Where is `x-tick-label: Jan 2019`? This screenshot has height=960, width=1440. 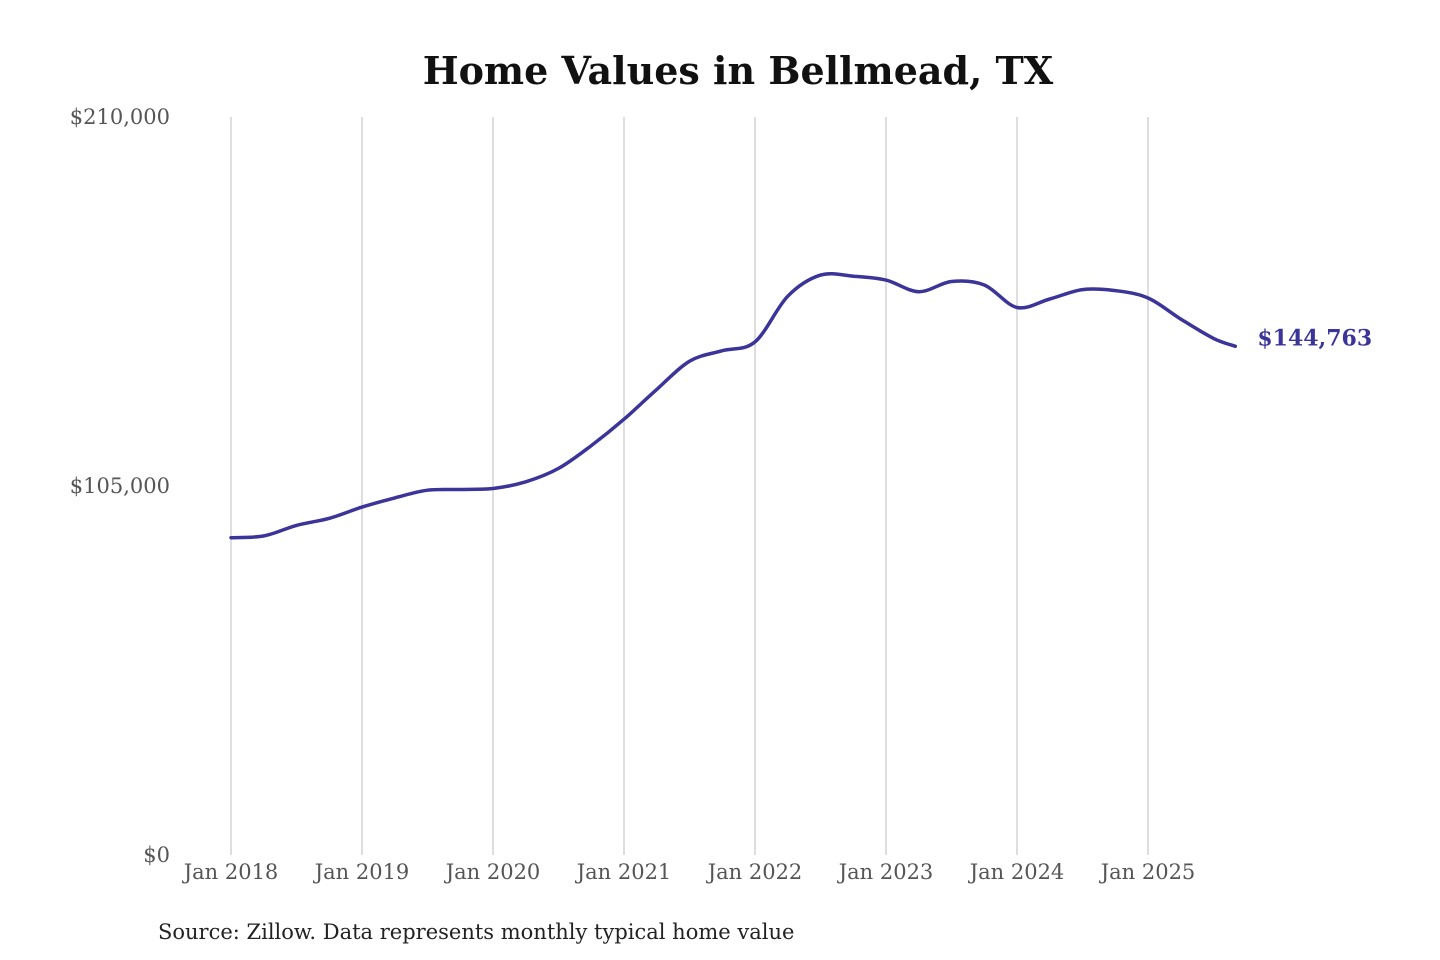 x-tick-label: Jan 2019 is located at coordinates (361, 872).